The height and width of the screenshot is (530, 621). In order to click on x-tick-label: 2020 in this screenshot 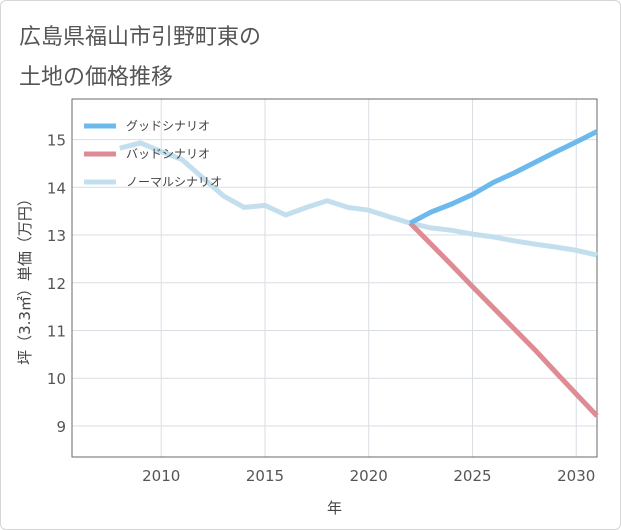, I will do `click(369, 476)`.